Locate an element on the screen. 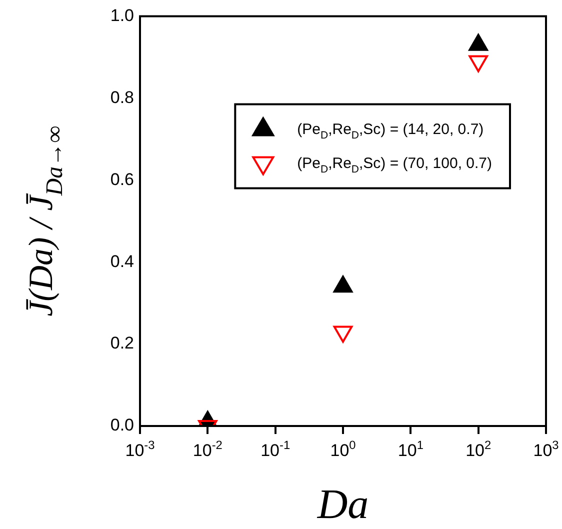  x-axis-title: Da is located at coordinates (342, 505).